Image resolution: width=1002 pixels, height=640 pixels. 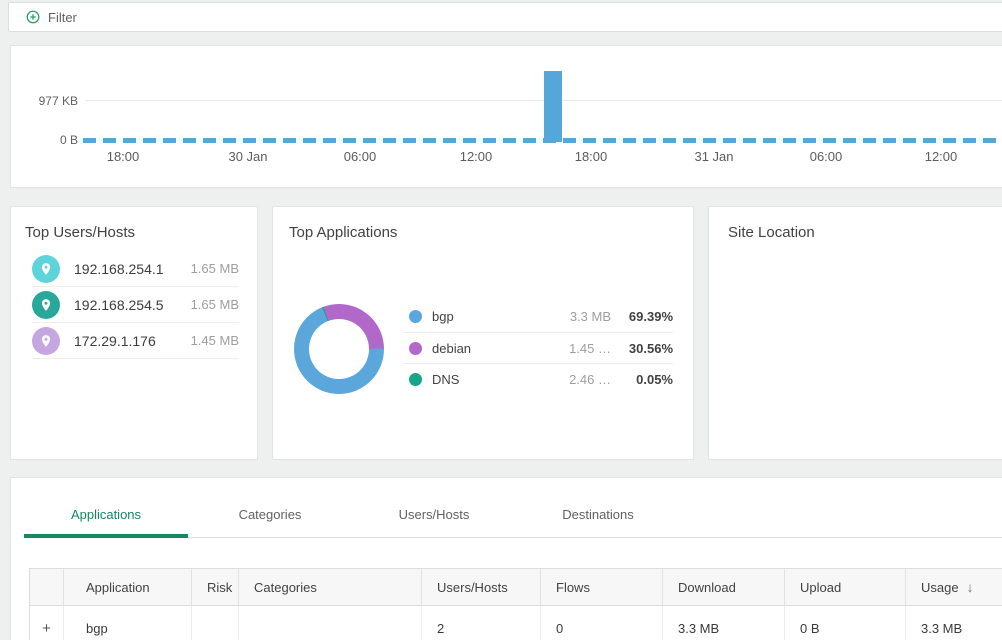 I want to click on x-axis-tick: 30 Jan, so click(x=248, y=156).